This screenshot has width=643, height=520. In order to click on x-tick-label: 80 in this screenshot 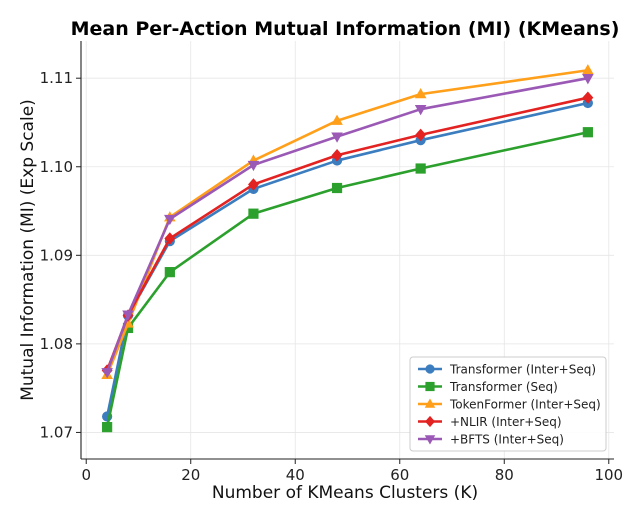, I will do `click(504, 475)`.